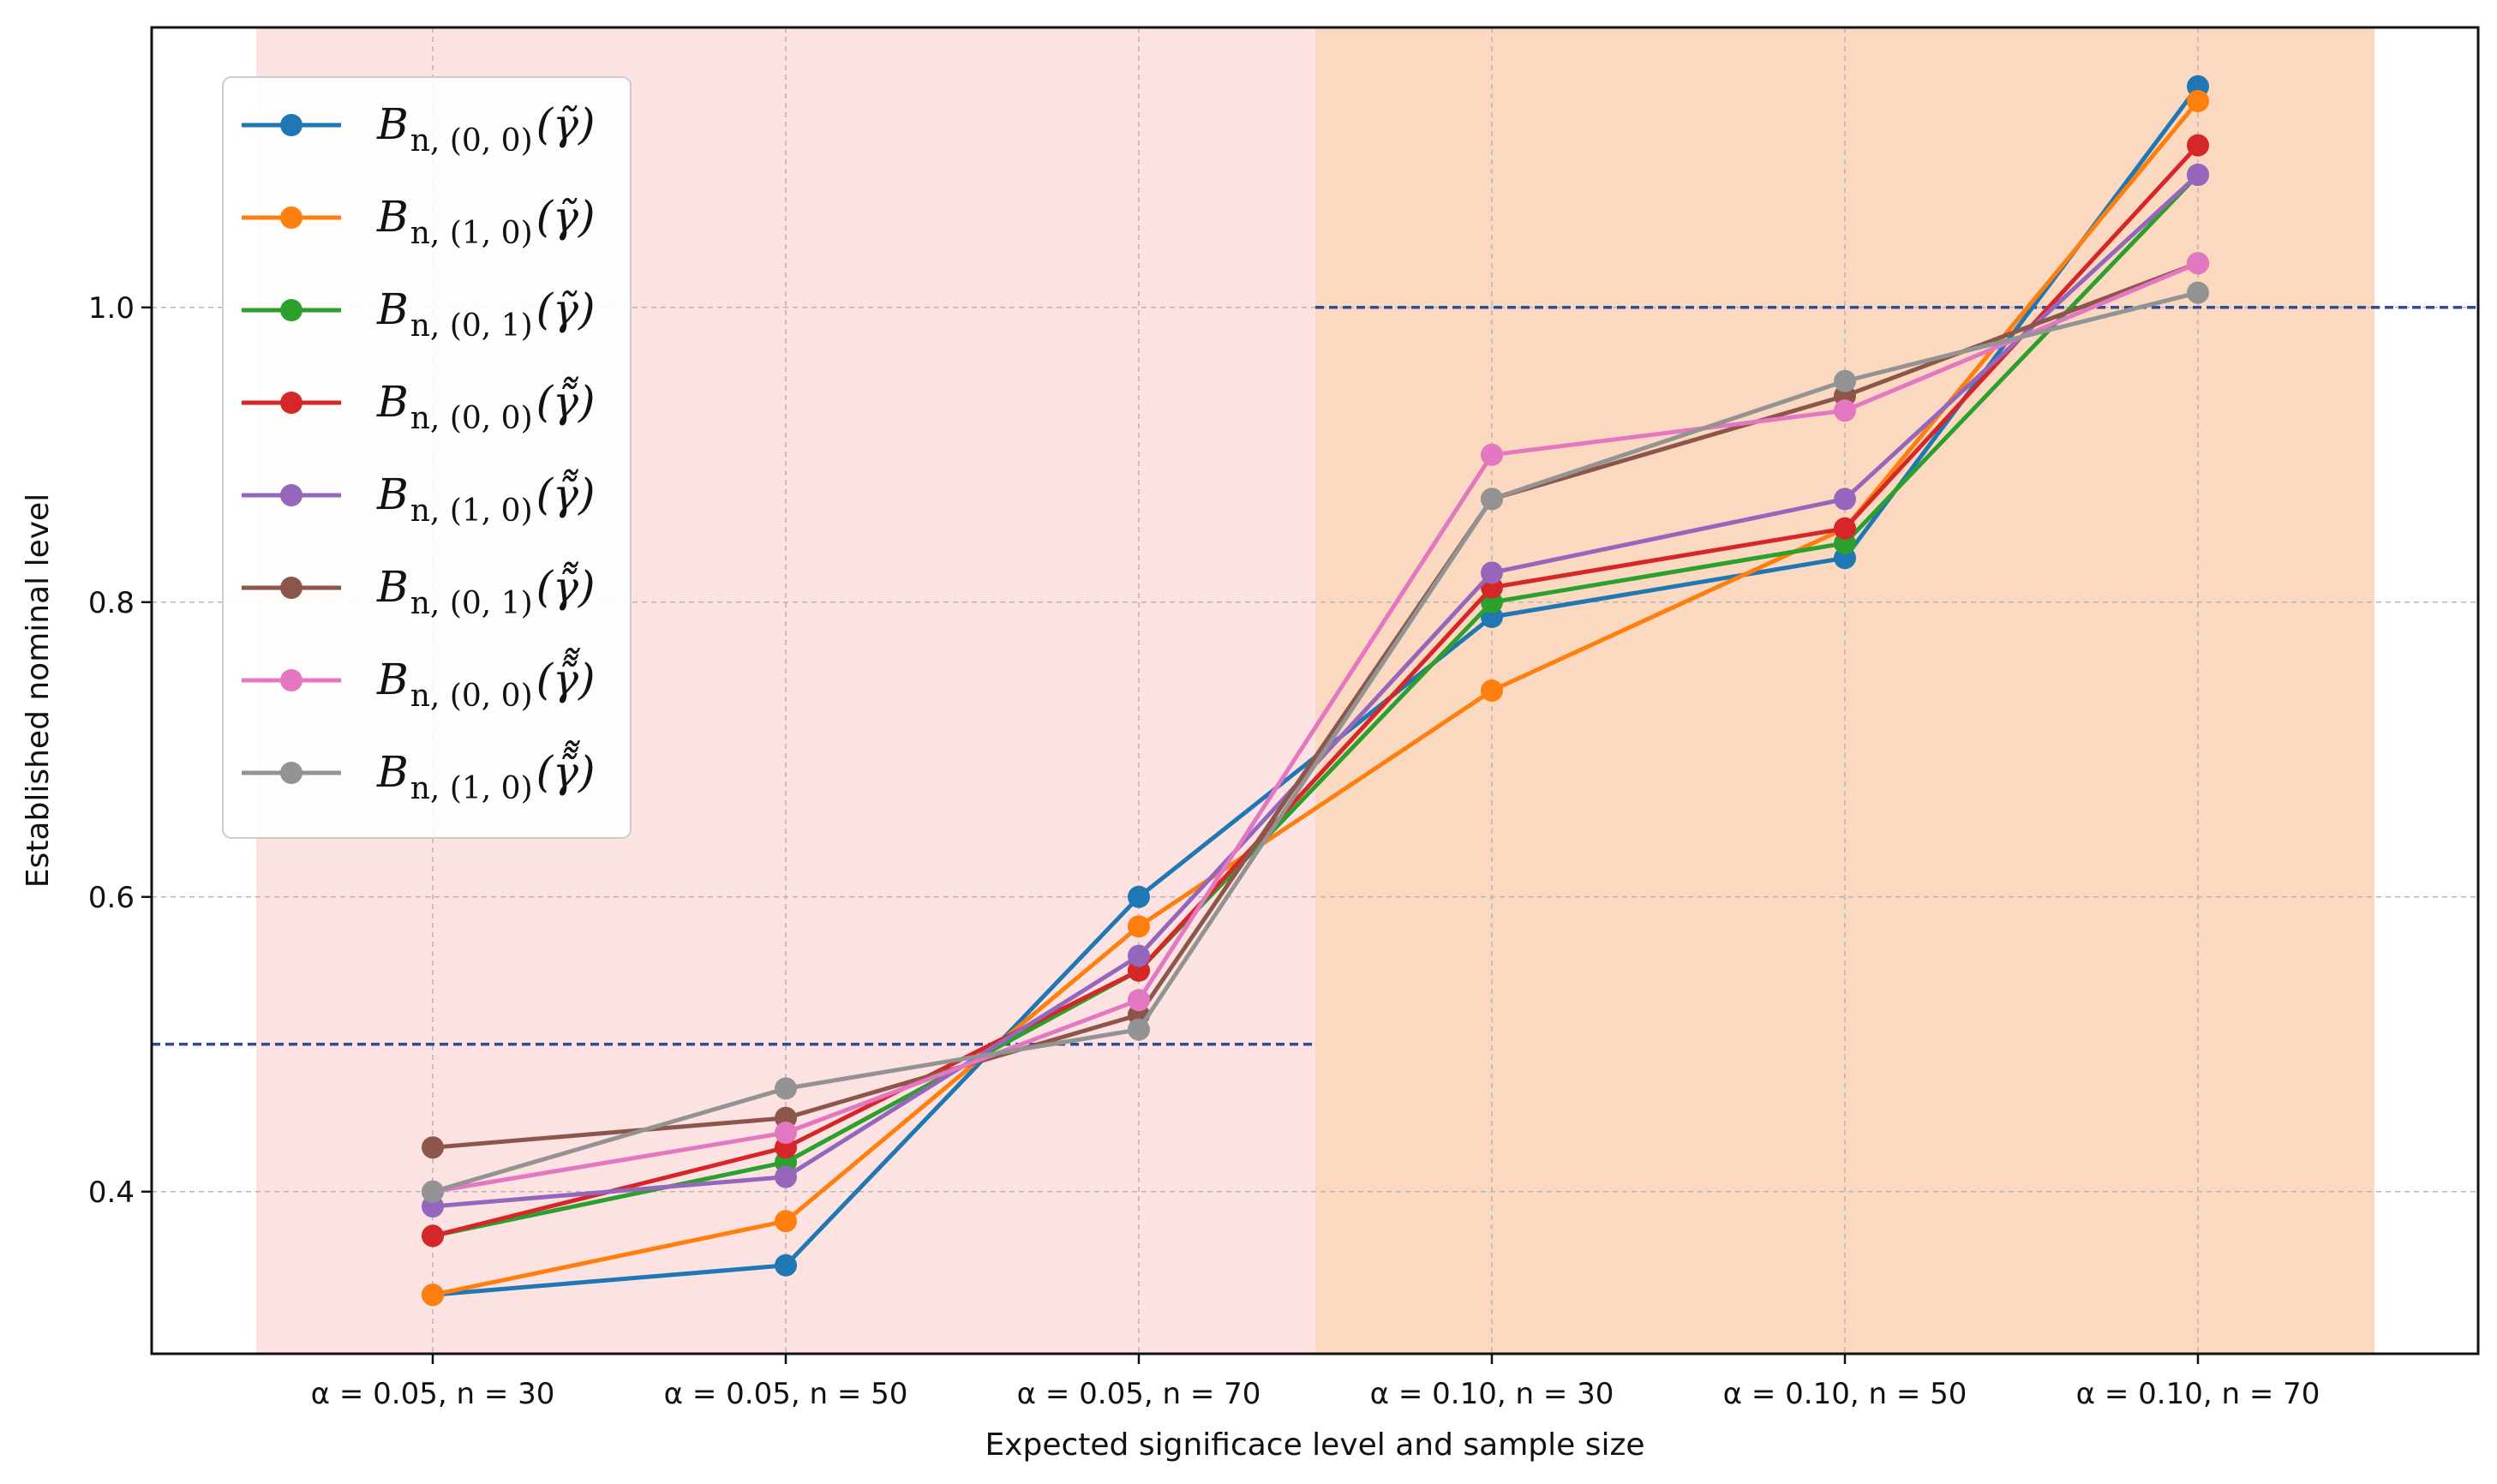  I want to click on legend-entry: Bn, (1, 0)(γ̃̃), so click(419, 499).